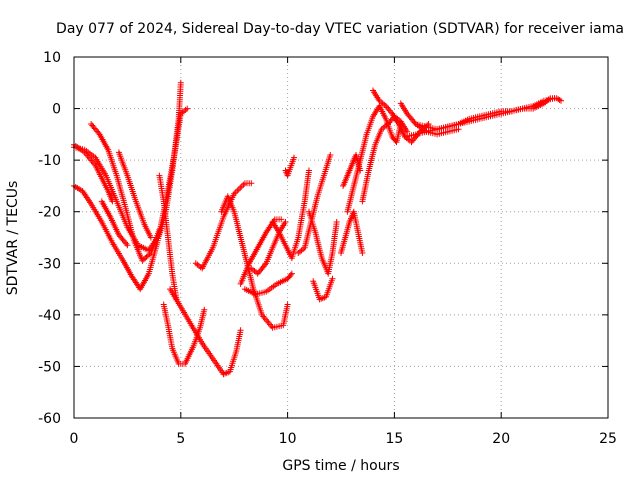  What do you see at coordinates (49, 419) in the screenshot?
I see `y-tick-label: -60` at bounding box center [49, 419].